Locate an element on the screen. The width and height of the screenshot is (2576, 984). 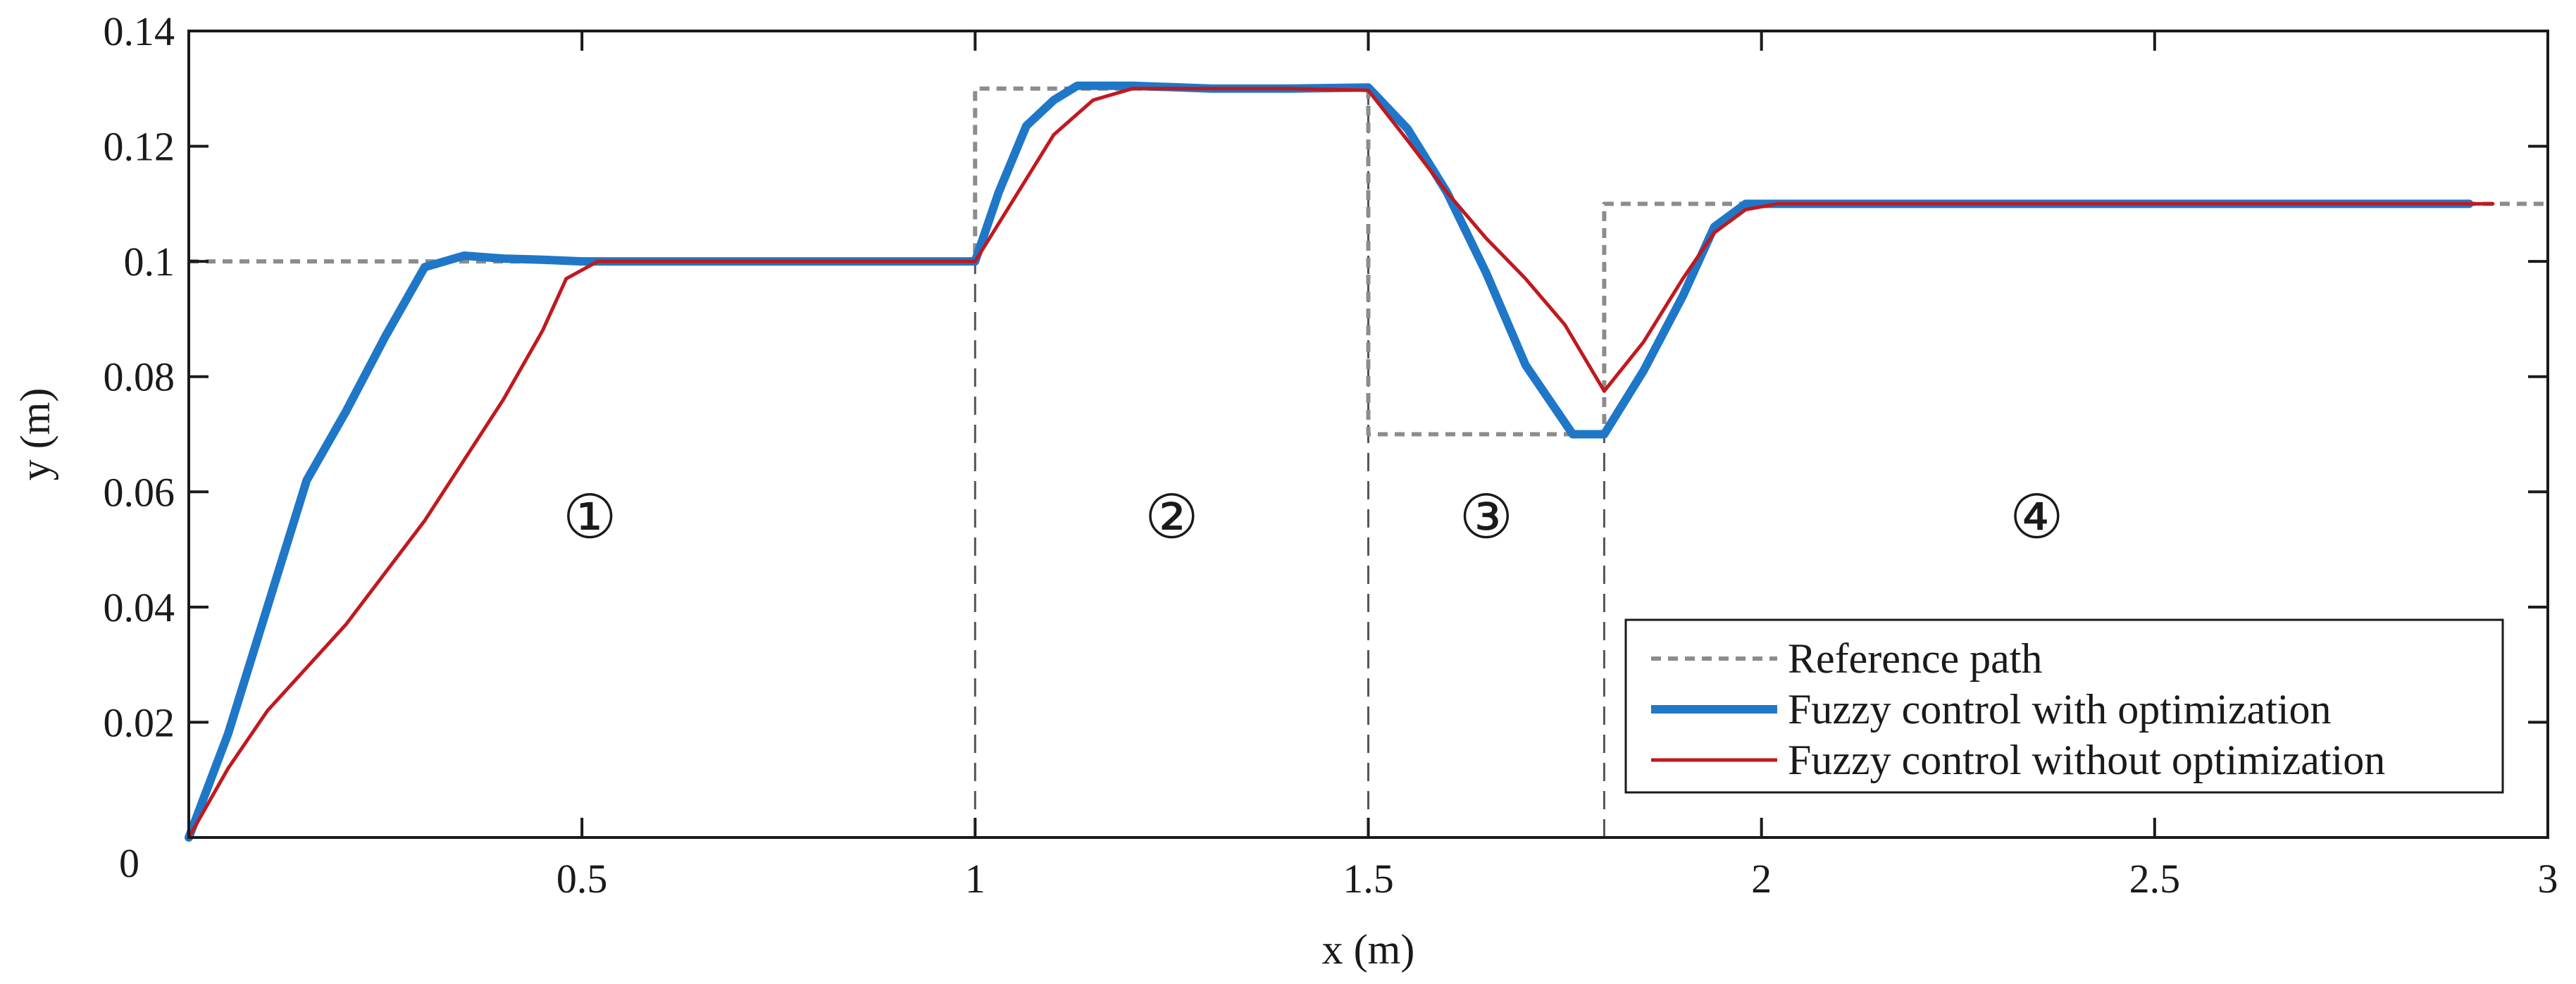
region-labels: ① ② ③ ④ is located at coordinates (1313, 517).